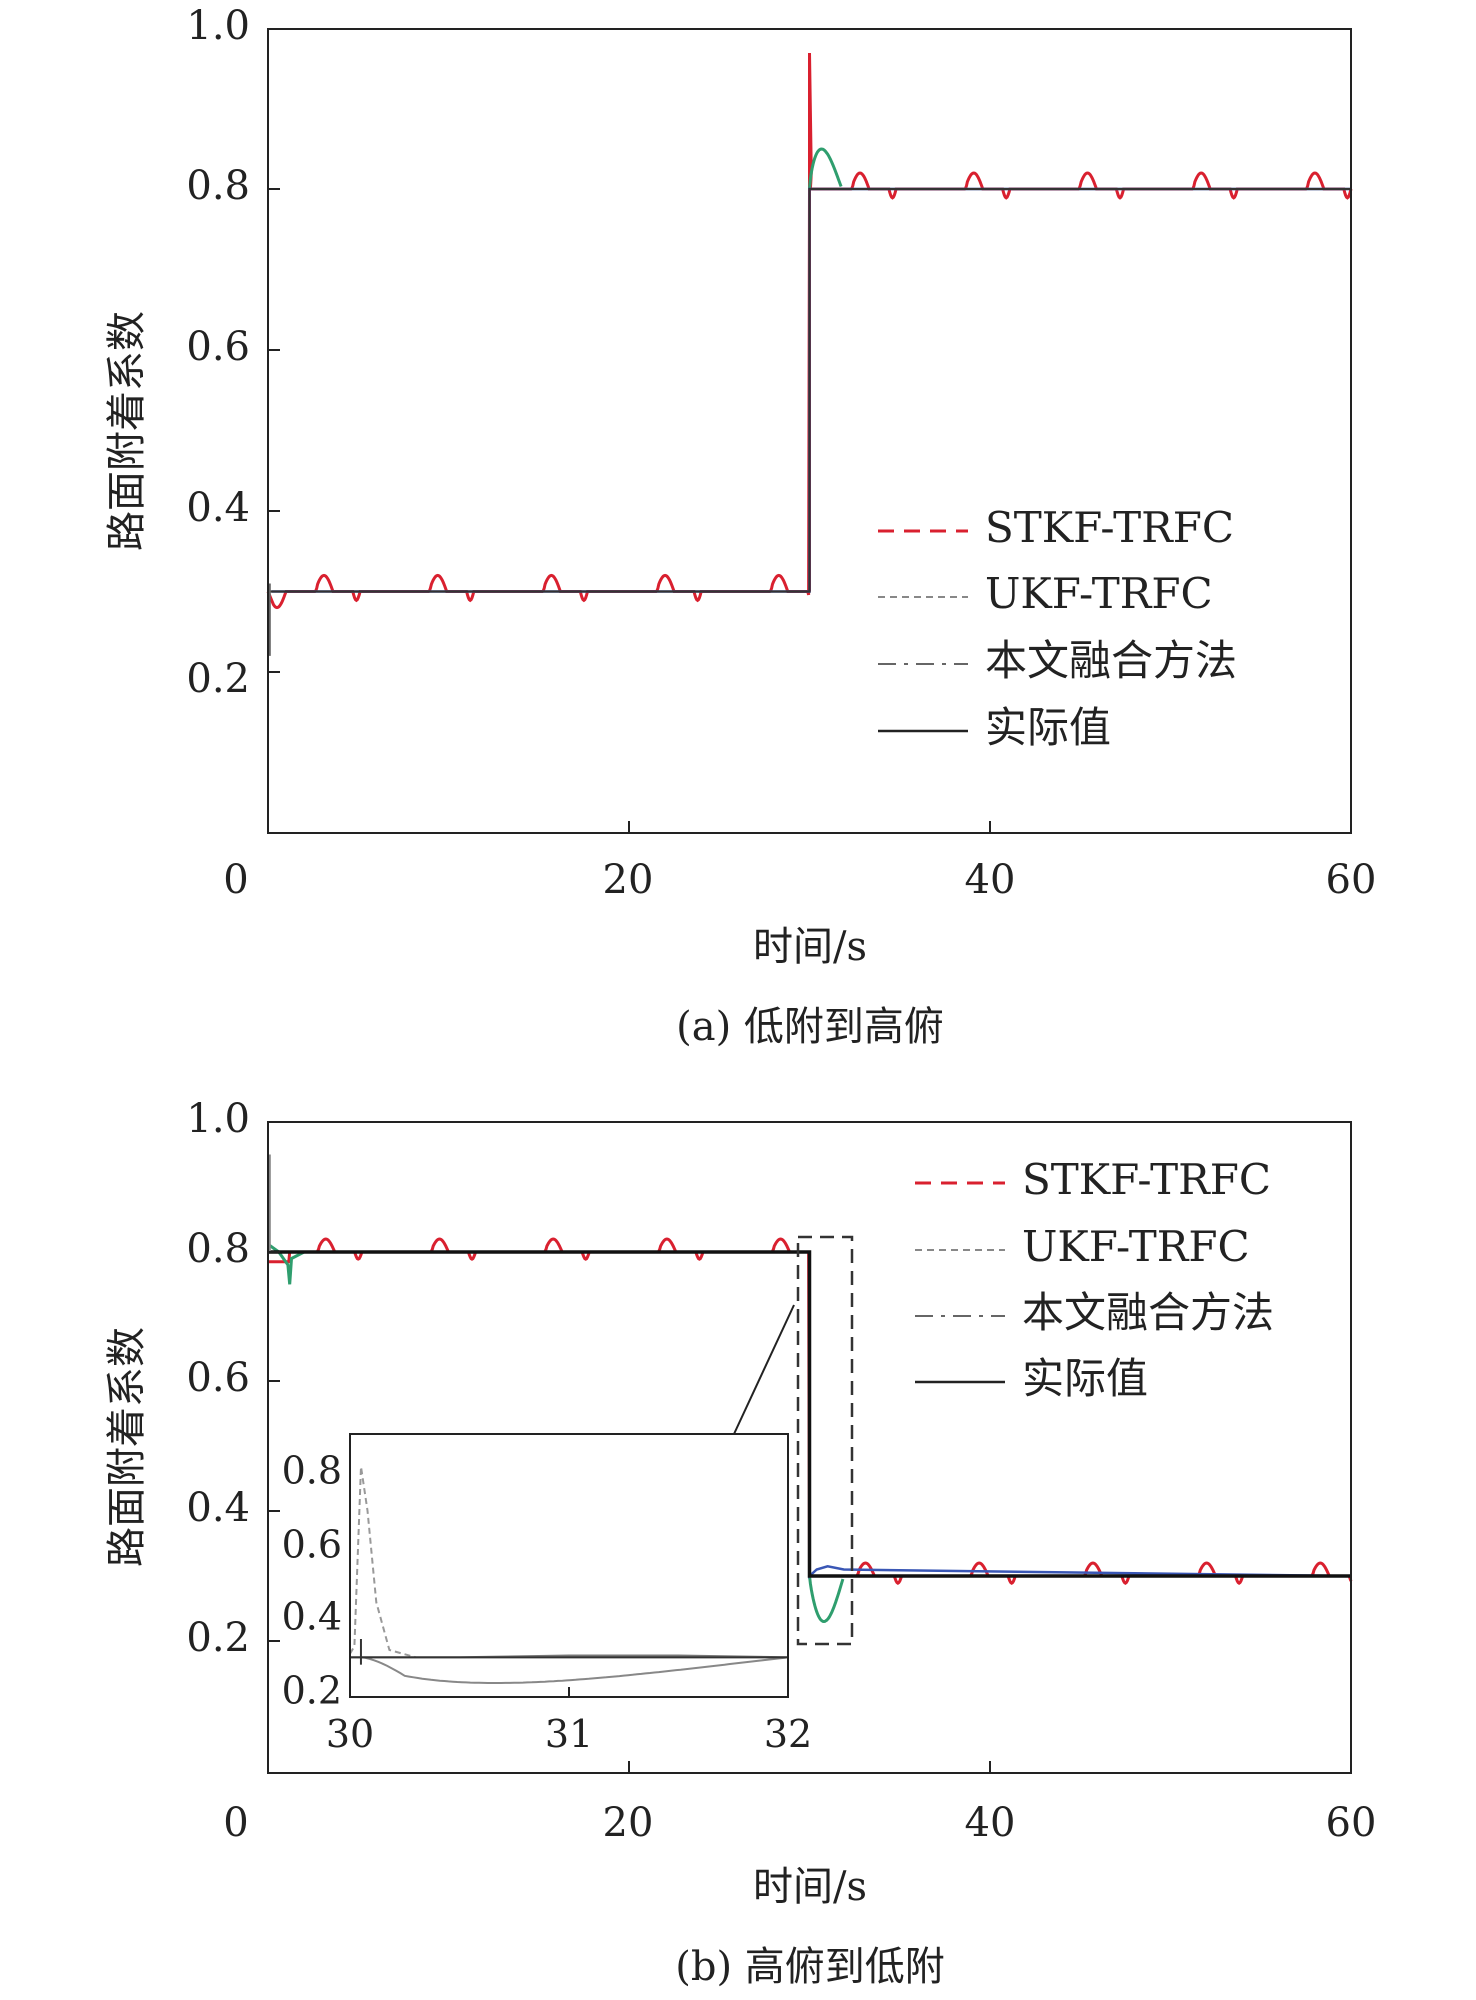 The height and width of the screenshot is (2000, 1476). What do you see at coordinates (810, 1027) in the screenshot?
I see `chart-a-caption: (a) 低附到高俯` at bounding box center [810, 1027].